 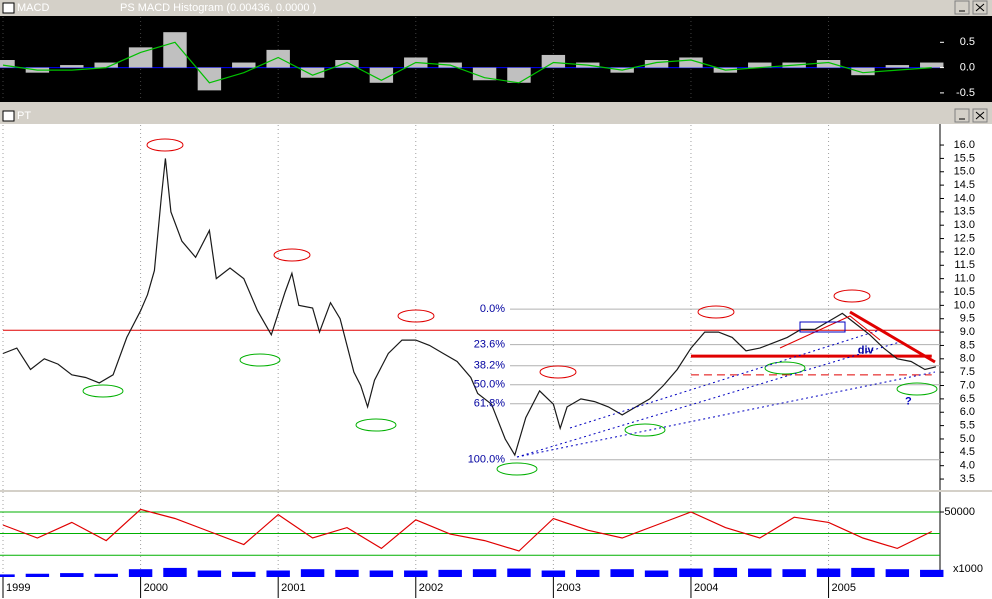 I want to click on y-tick-label: 7.0, so click(x=967, y=385).